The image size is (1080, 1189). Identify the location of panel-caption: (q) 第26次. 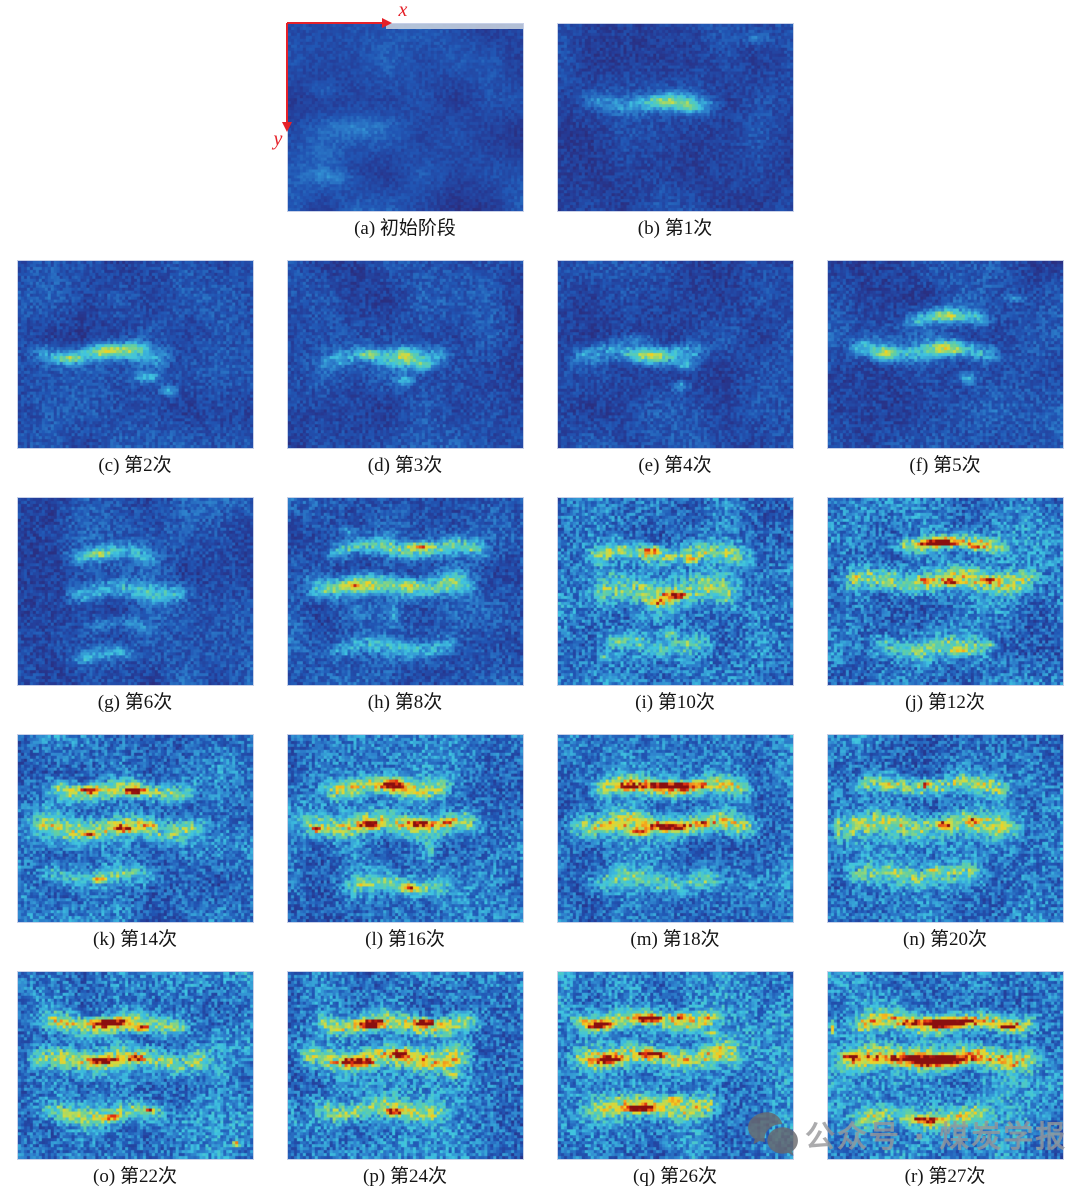
(675, 1176).